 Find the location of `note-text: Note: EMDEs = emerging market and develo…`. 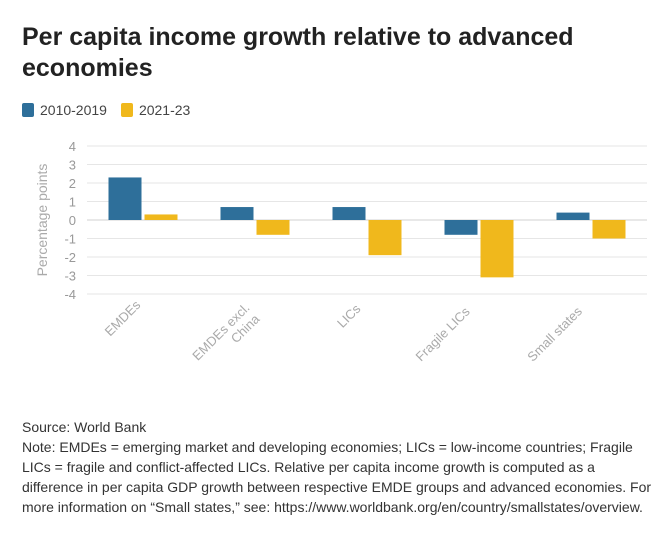

note-text: Note: EMDEs = emerging market and develo… is located at coordinates (337, 477).